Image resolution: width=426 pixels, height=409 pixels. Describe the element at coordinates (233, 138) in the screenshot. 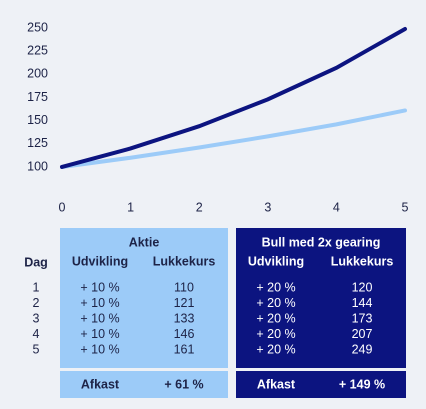

I see `series-line` at that location.